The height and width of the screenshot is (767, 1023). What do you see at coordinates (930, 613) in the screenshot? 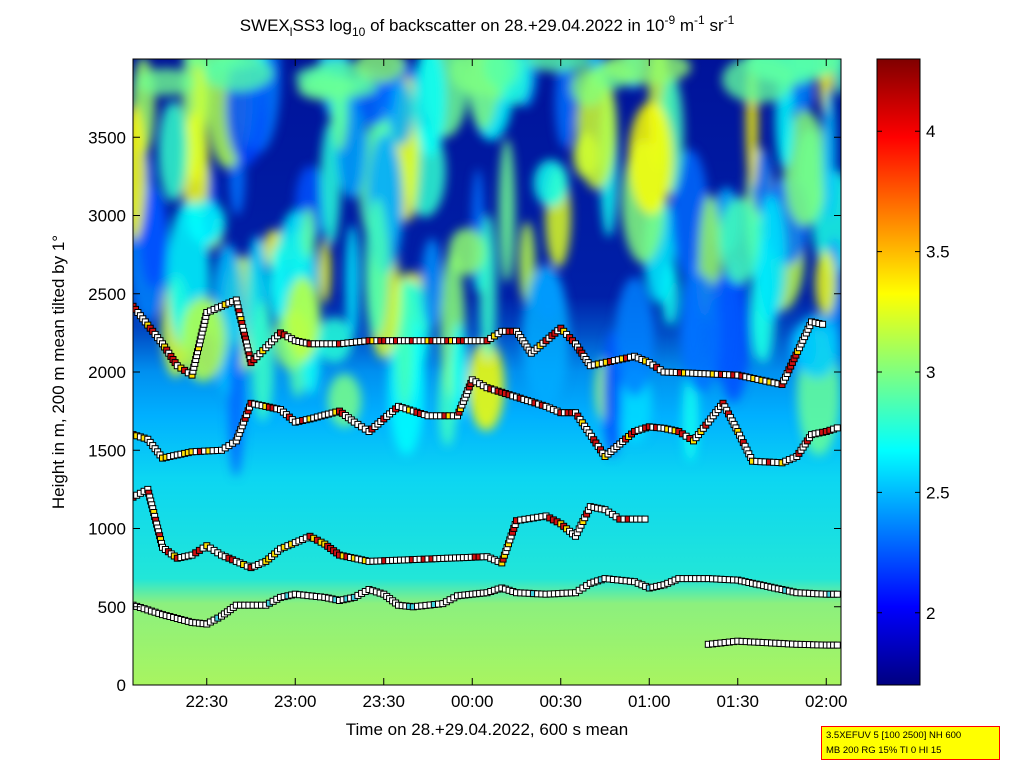
I see `colorbar-tick-label: 2` at bounding box center [930, 613].